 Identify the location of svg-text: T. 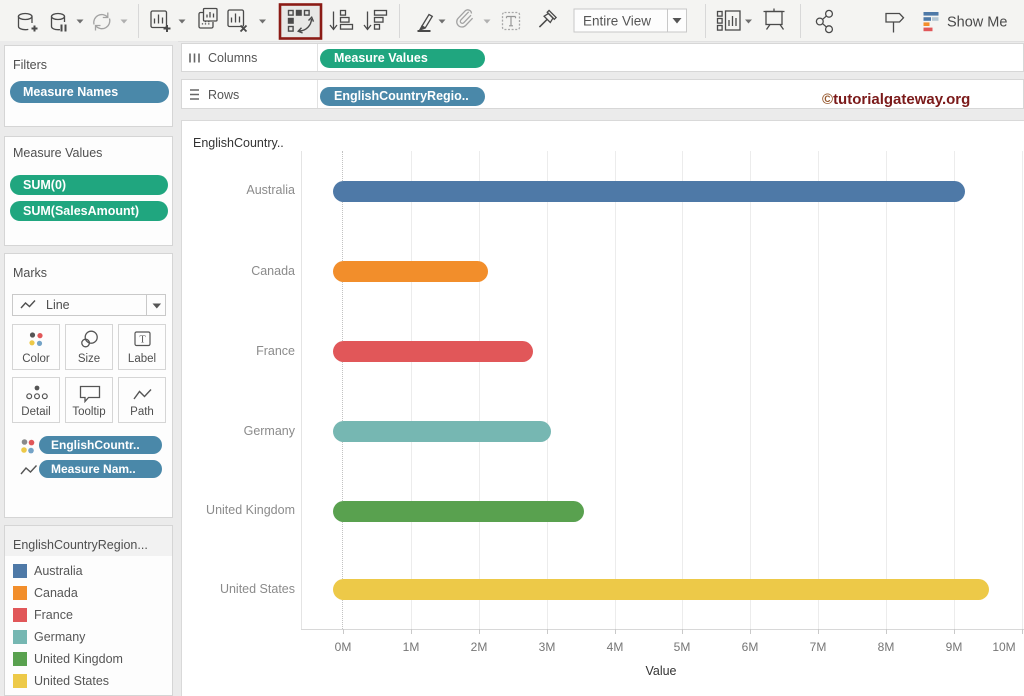
(142, 340).